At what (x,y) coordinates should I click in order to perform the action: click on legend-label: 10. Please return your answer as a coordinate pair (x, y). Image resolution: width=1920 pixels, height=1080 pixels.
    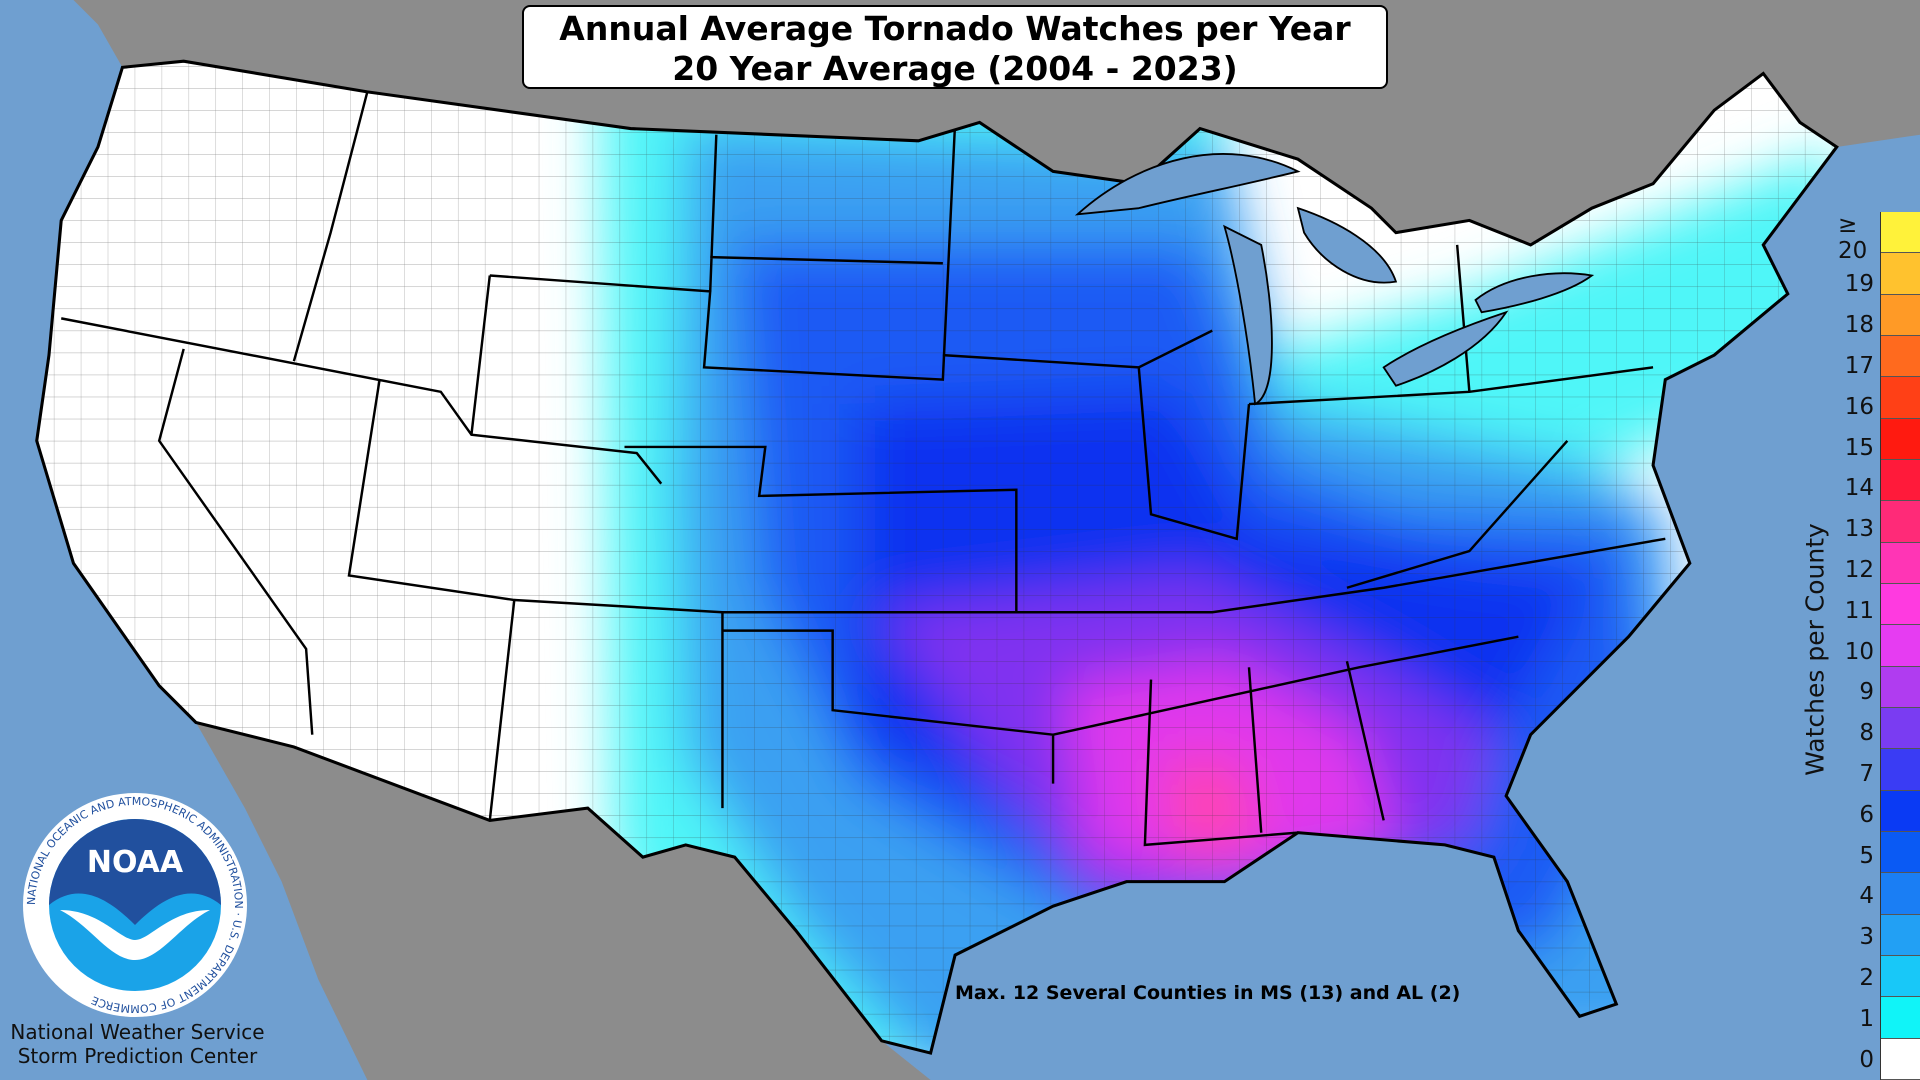
    Looking at the image, I should click on (1859, 651).